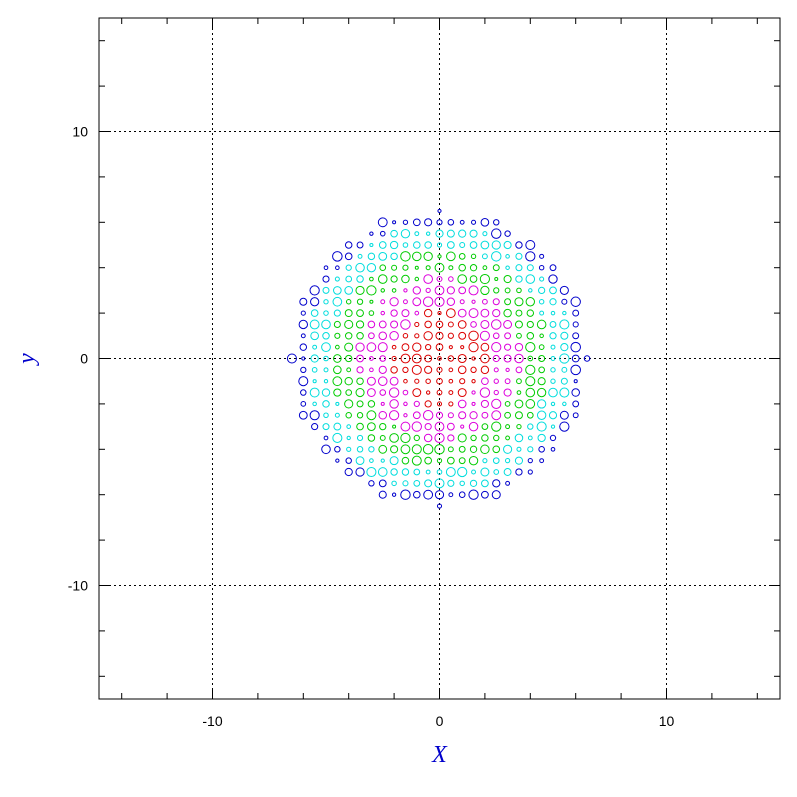 The image size is (797, 797). Describe the element at coordinates (78, 586) in the screenshot. I see `y-tick-label: -10` at that location.